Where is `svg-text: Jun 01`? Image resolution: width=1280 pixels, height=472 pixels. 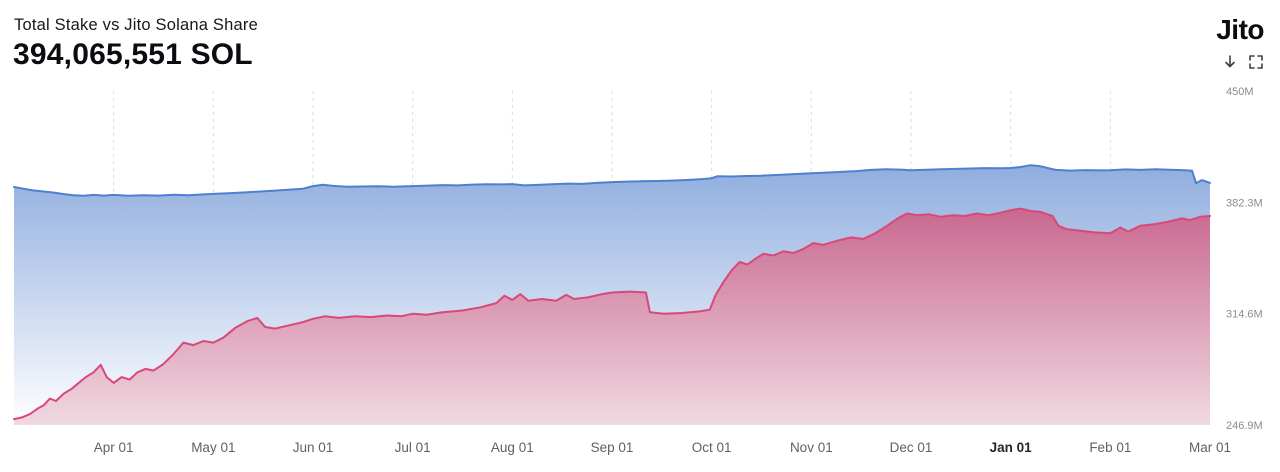
svg-text: Jun 01 is located at coordinates (313, 447).